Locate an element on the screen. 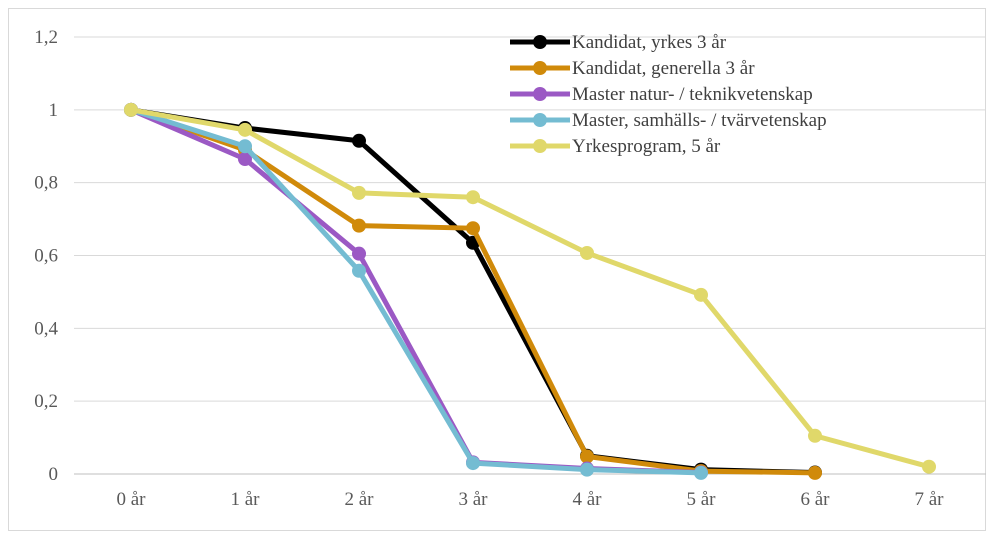  legend-label: Kandidat, yrkes 3 år is located at coordinates (649, 42).